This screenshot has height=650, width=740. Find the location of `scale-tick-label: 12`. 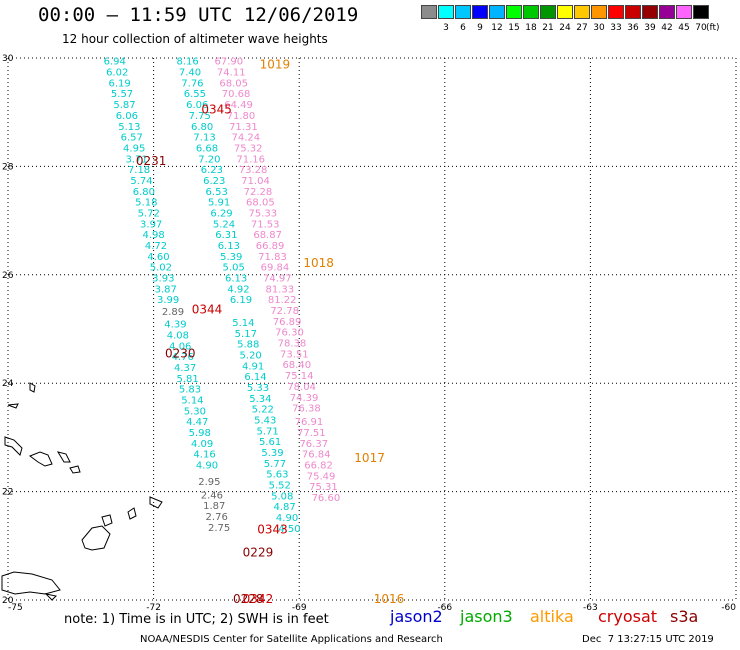

scale-tick-label: 12 is located at coordinates (497, 28).